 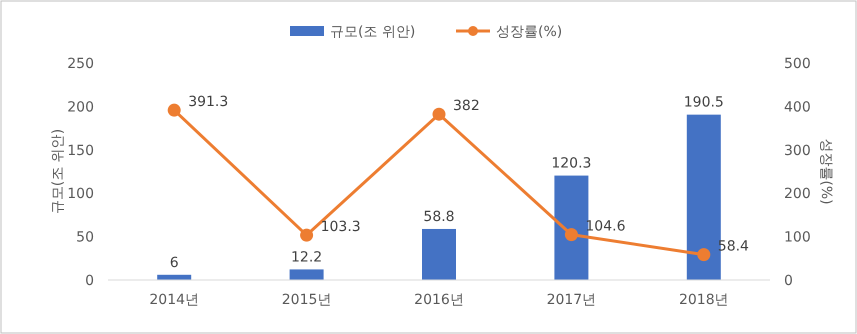 What do you see at coordinates (529, 32) in the screenshot?
I see `legend-label: 성장률(%)` at bounding box center [529, 32].